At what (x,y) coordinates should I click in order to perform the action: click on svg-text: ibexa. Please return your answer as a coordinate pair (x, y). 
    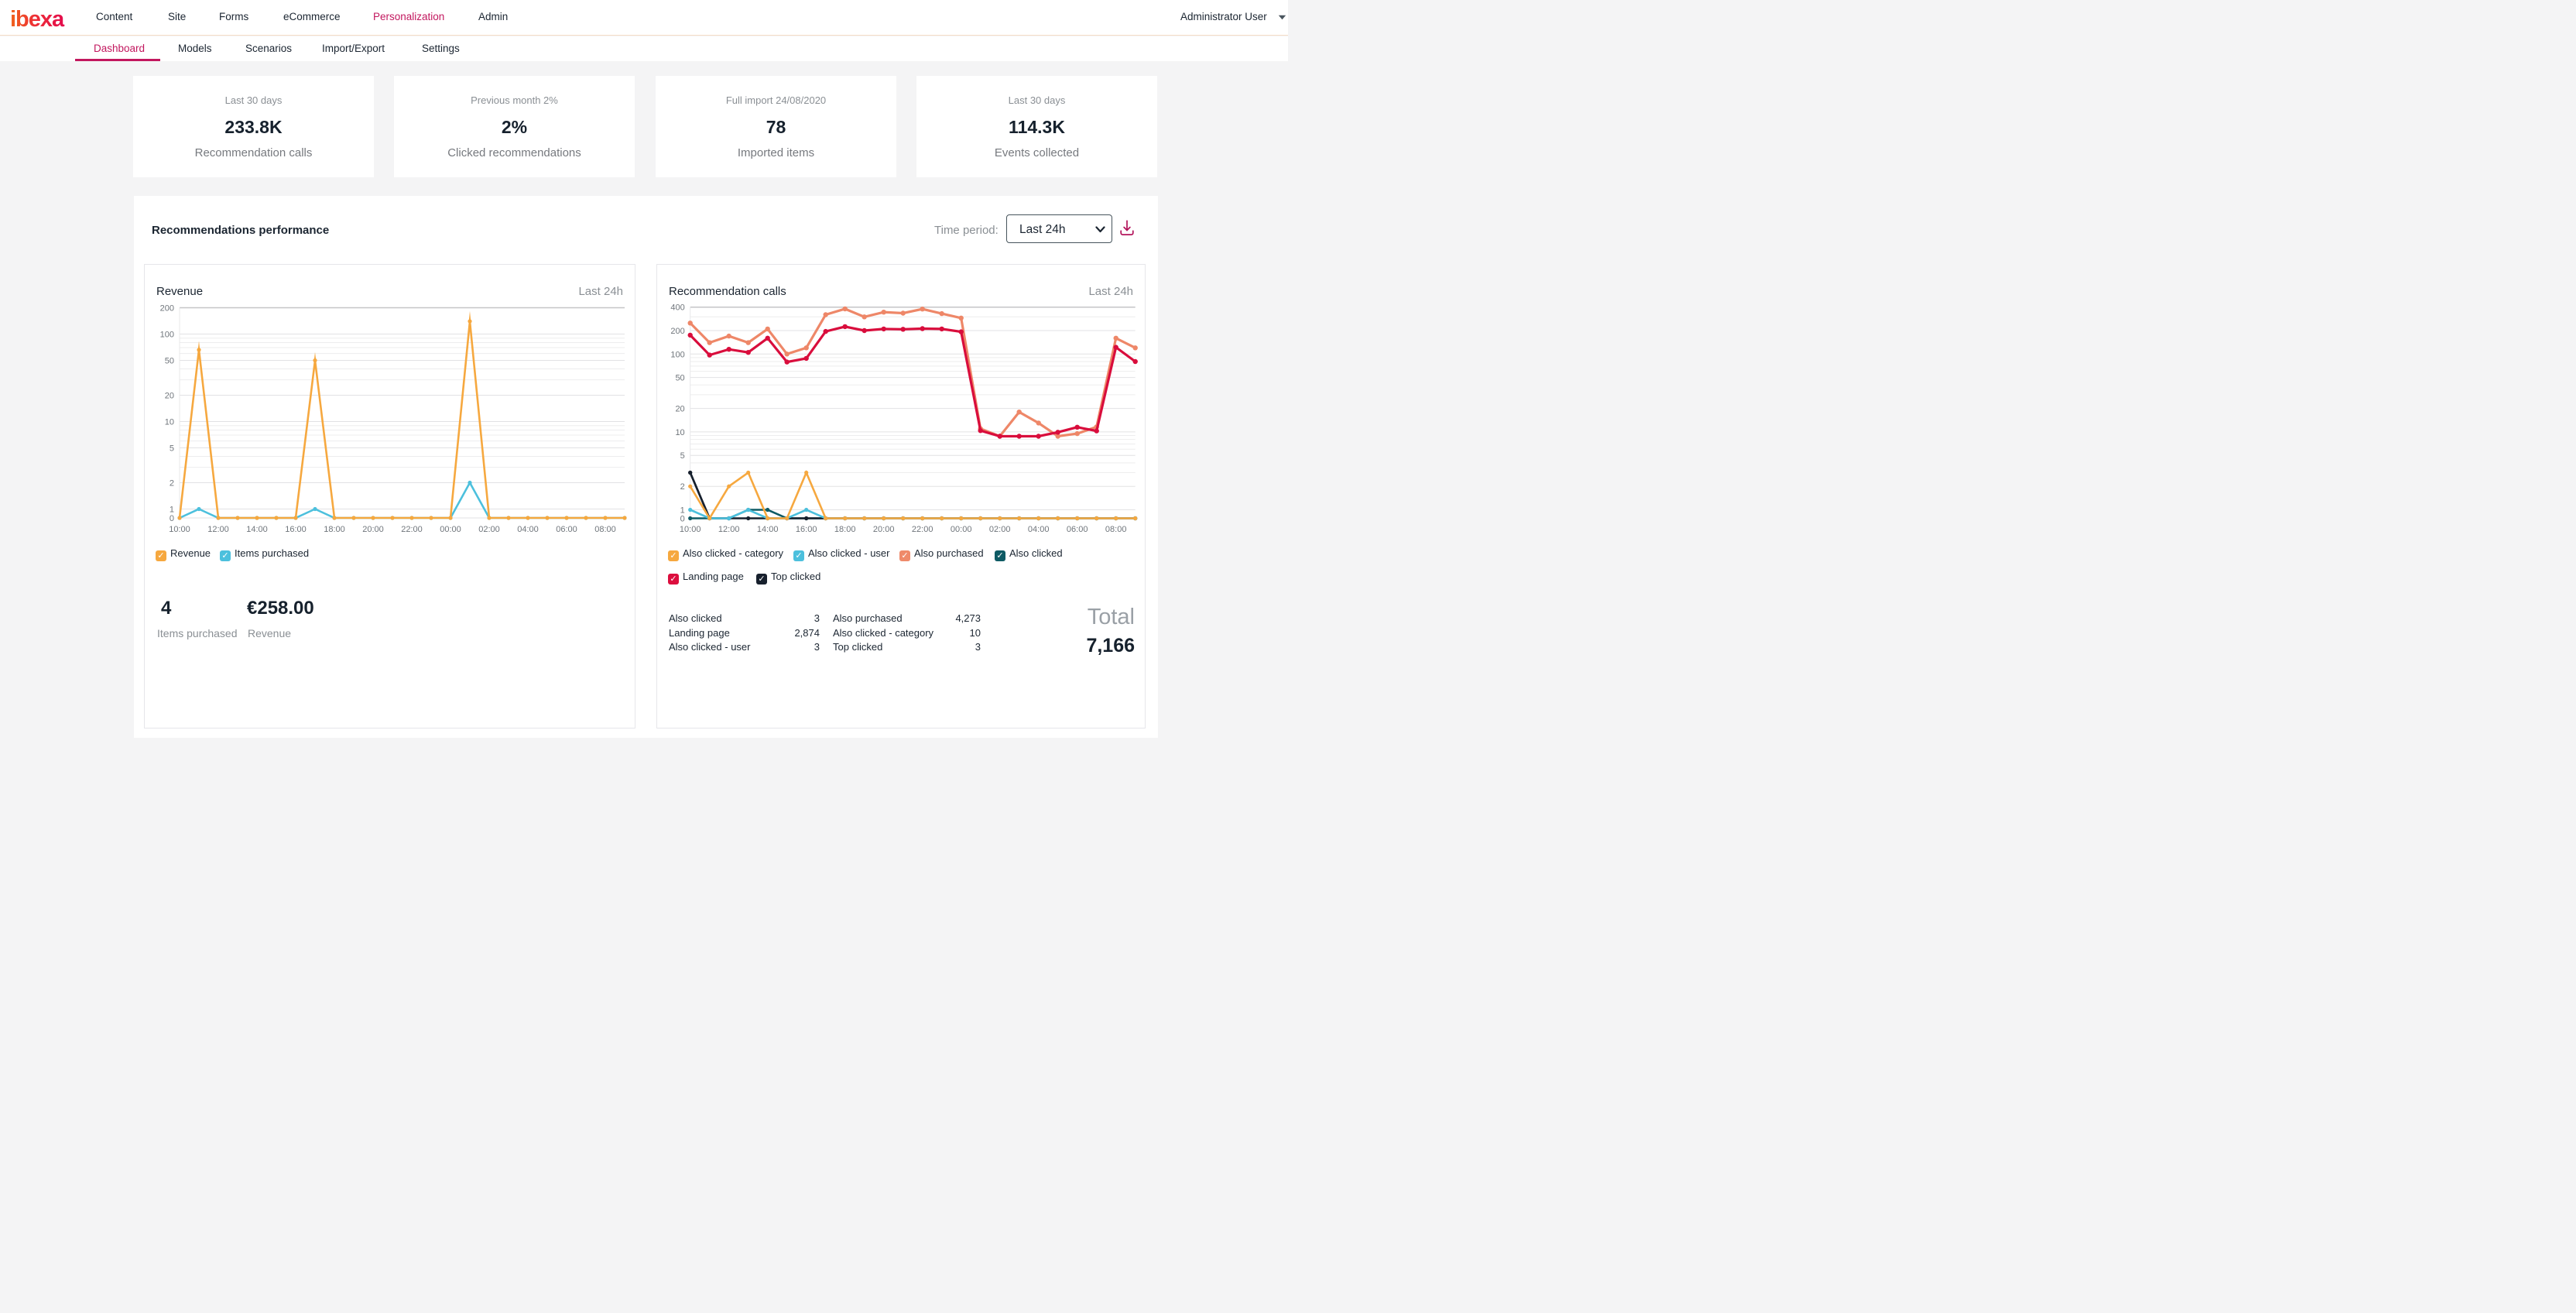
    Looking at the image, I should click on (38, 19).